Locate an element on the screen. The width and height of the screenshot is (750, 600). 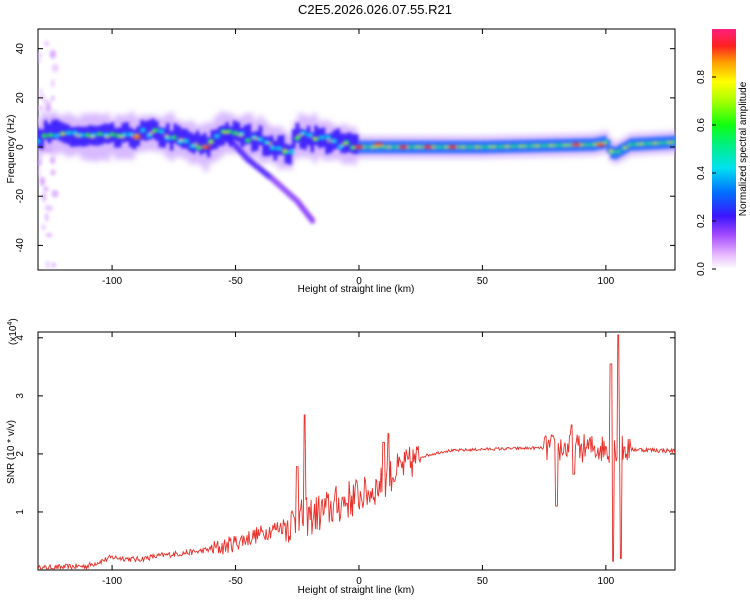
colorbar-label: Normalized spectral amplitude is located at coordinates (743, 148).